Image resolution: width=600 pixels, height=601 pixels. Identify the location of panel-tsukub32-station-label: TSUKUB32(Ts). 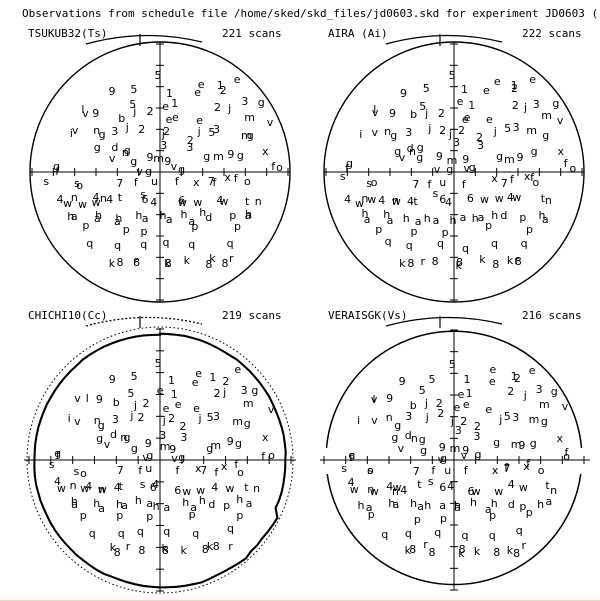
(68, 33).